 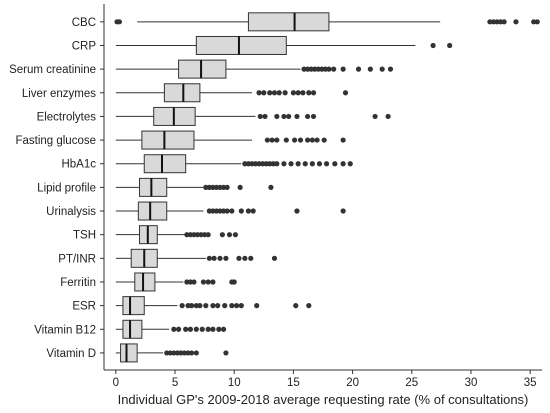 What do you see at coordinates (66, 188) in the screenshot?
I see `category-label: Lipid profile` at bounding box center [66, 188].